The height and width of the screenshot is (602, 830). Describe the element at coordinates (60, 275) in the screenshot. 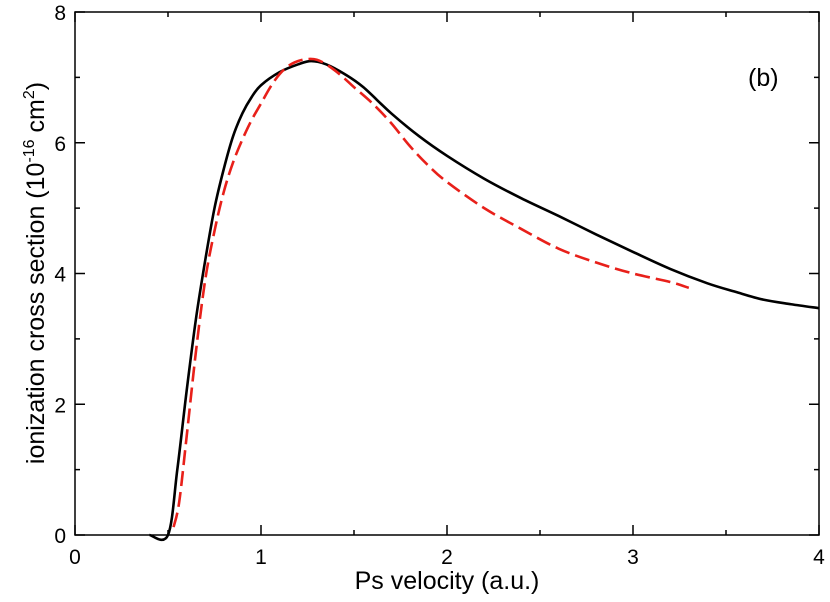

I see `y-tick-label: 4` at that location.